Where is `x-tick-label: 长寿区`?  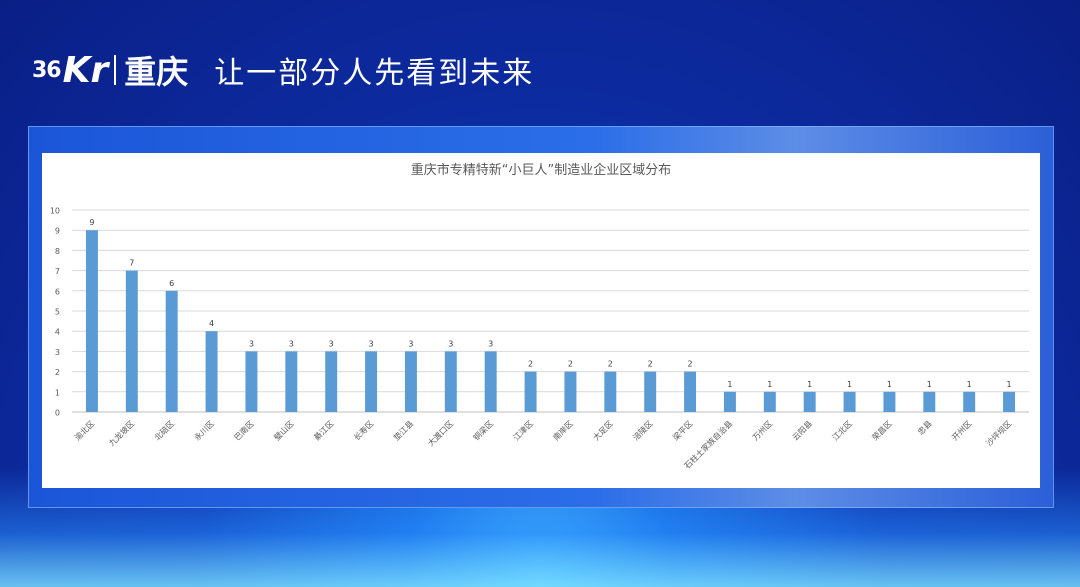 x-tick-label: 长寿区 is located at coordinates (363, 430).